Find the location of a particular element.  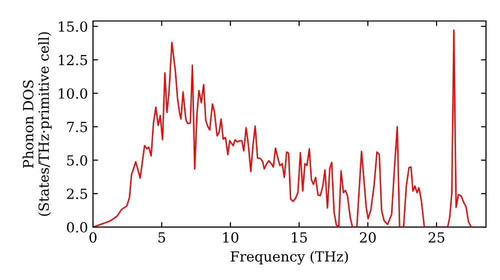

y-tick-label: 5.0 is located at coordinates (77, 160).